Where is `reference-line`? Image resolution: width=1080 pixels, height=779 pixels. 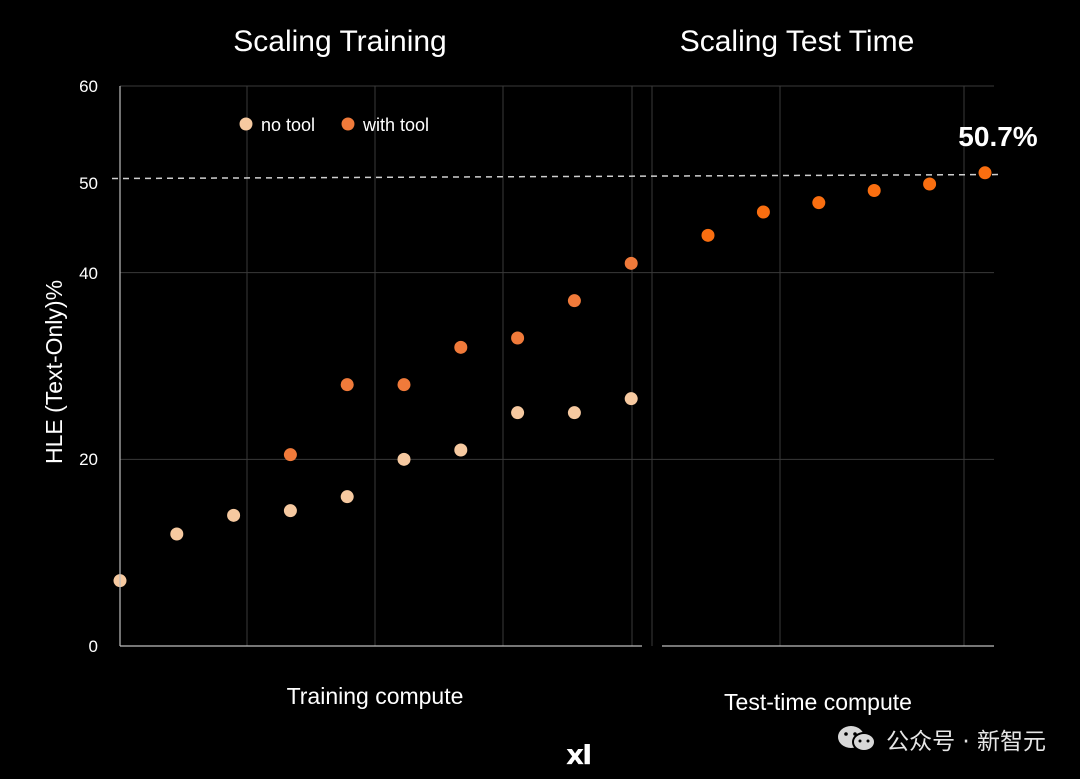 reference-line is located at coordinates (556, 176).